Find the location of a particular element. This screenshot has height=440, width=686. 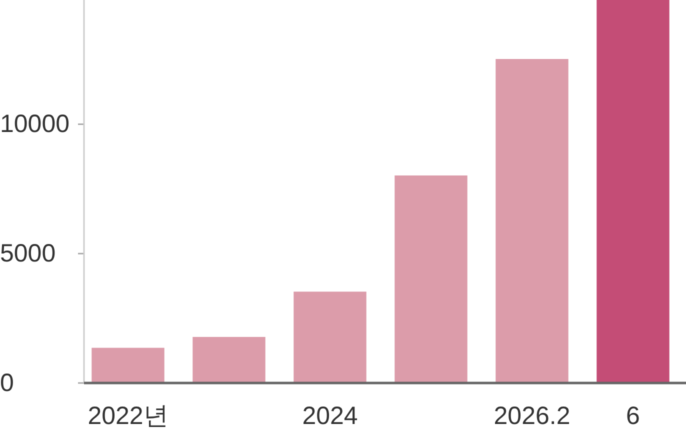

x-tick-label: 6 is located at coordinates (633, 416).